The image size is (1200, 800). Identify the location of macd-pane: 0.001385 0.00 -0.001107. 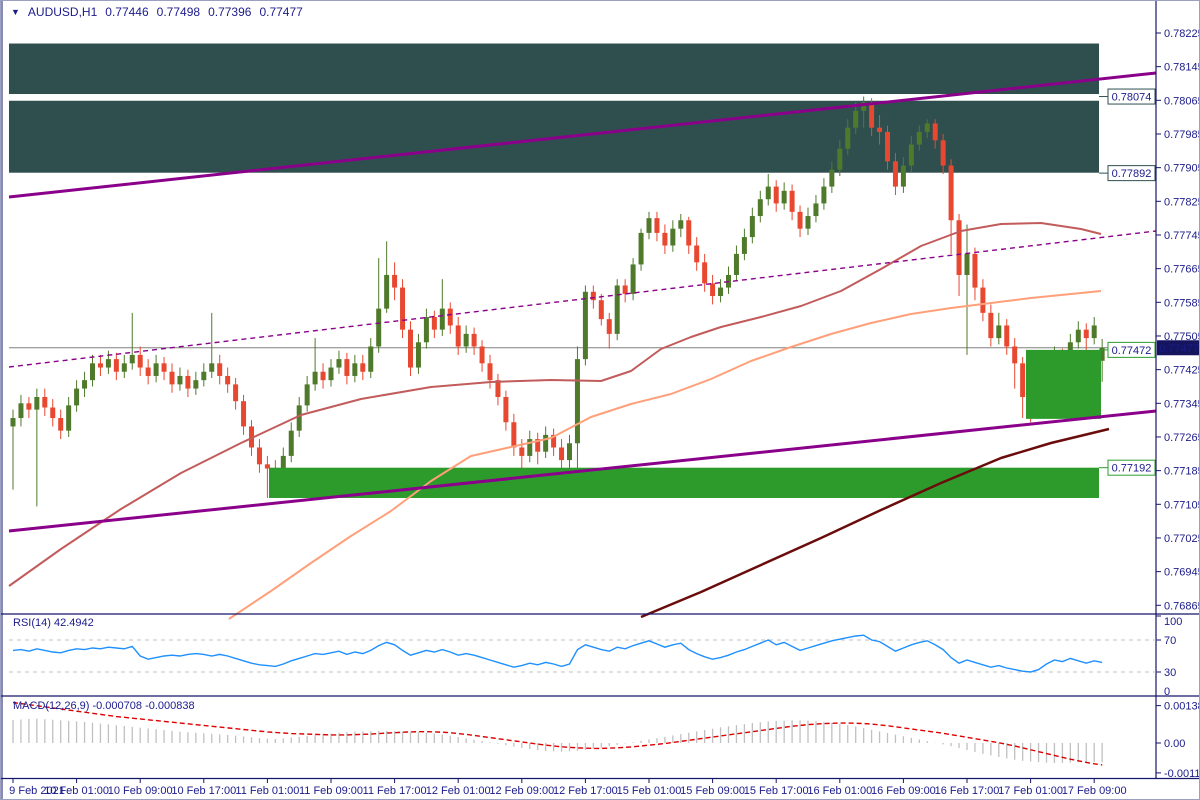
(606, 740).